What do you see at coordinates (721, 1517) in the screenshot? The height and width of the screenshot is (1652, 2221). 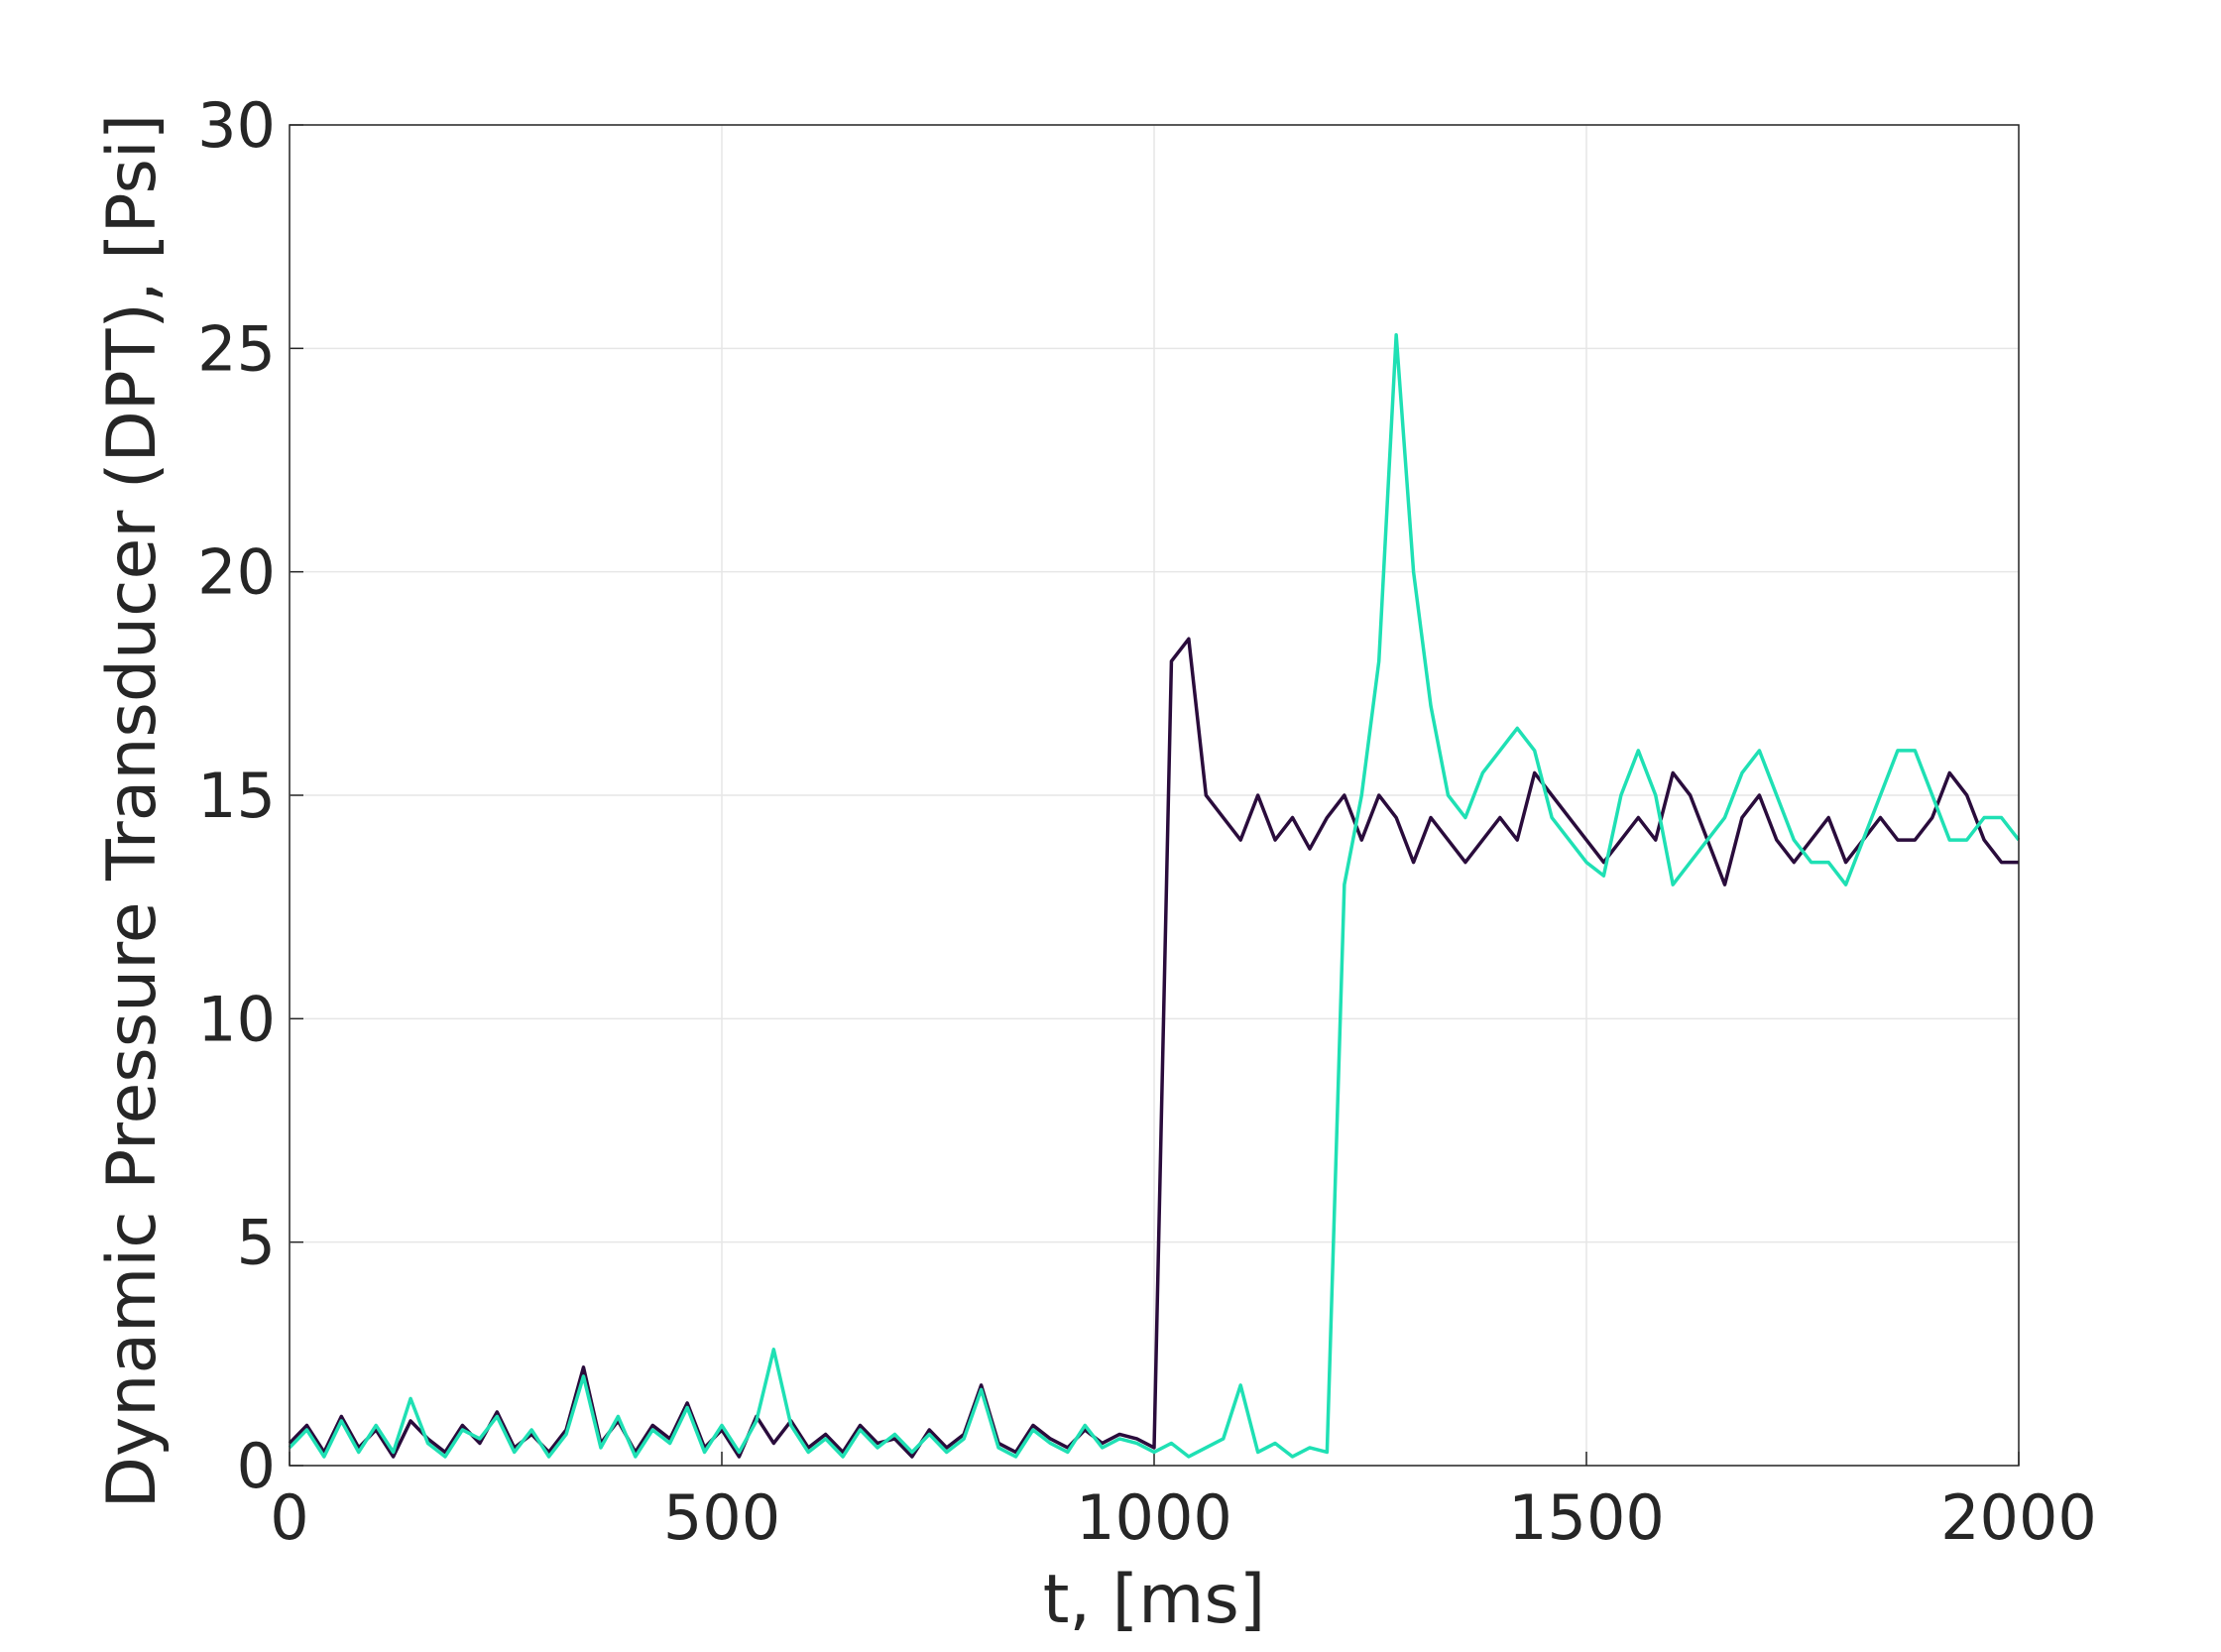 I see `x-tick-label: 500` at bounding box center [721, 1517].